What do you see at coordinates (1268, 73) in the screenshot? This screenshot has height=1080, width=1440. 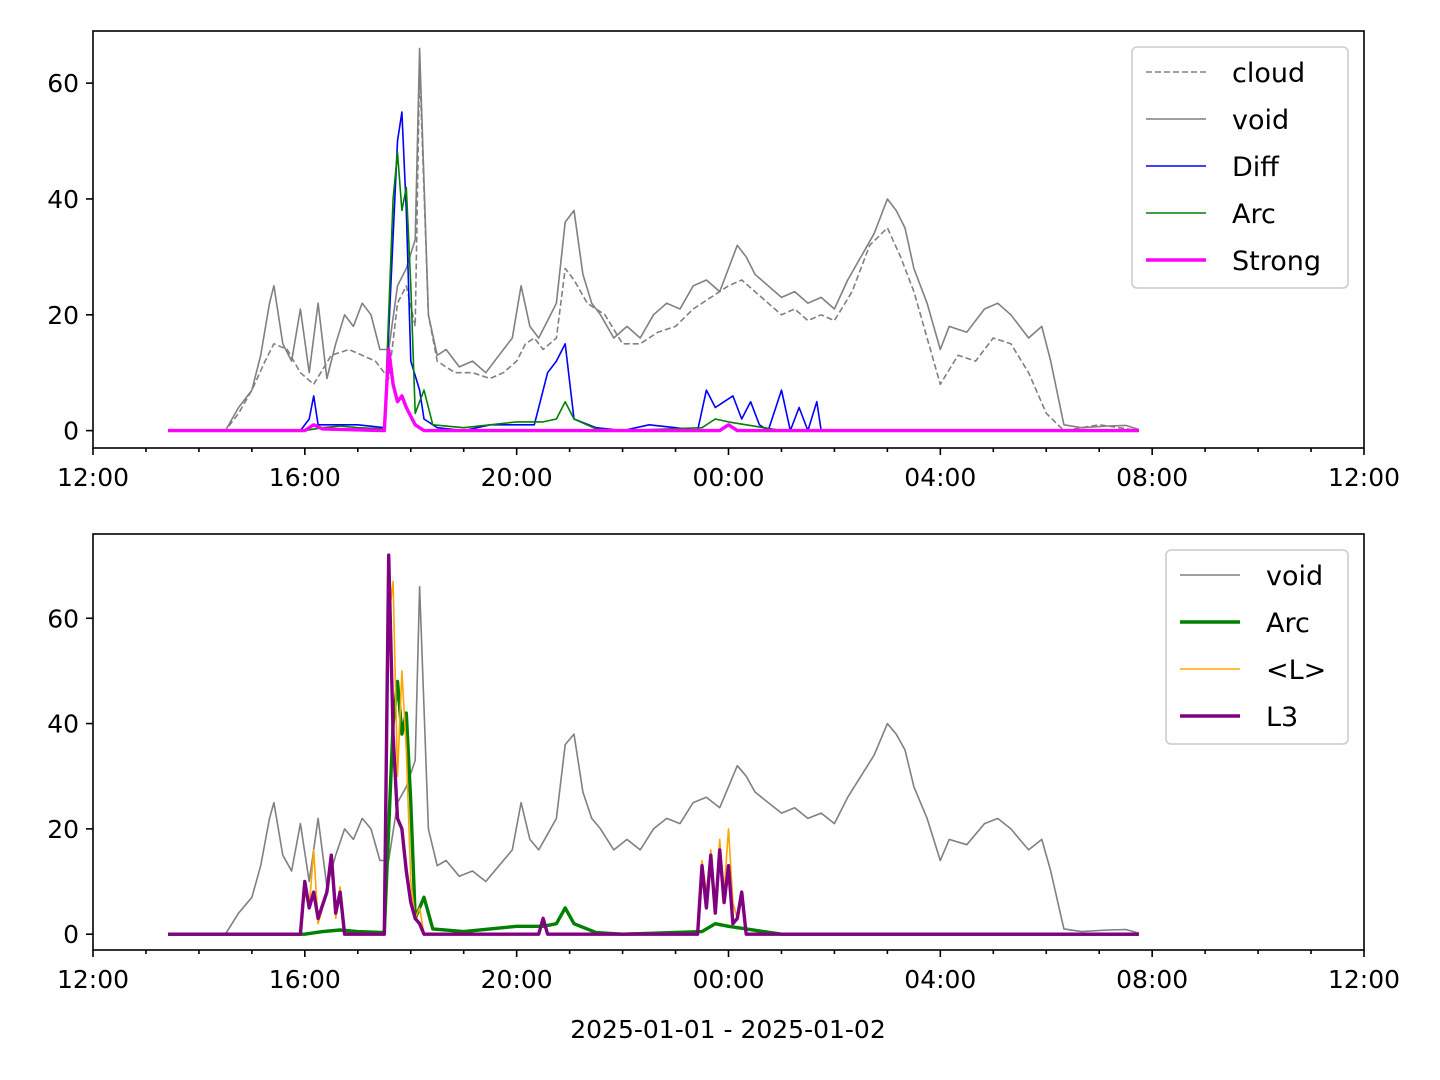 I see `legend-label: cloud` at bounding box center [1268, 73].